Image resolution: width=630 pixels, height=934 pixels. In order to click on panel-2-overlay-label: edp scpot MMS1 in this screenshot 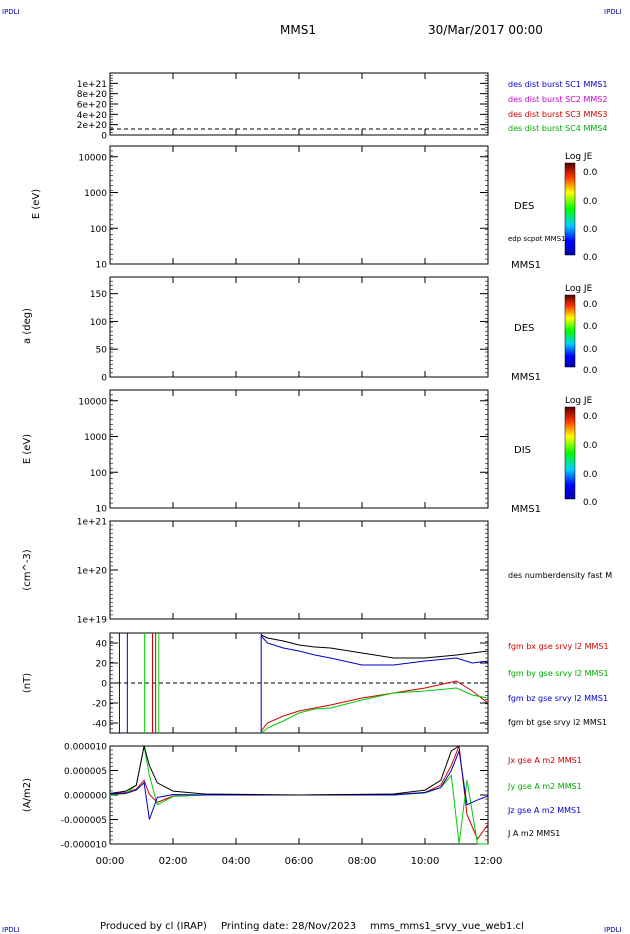, I will do `click(537, 239)`.